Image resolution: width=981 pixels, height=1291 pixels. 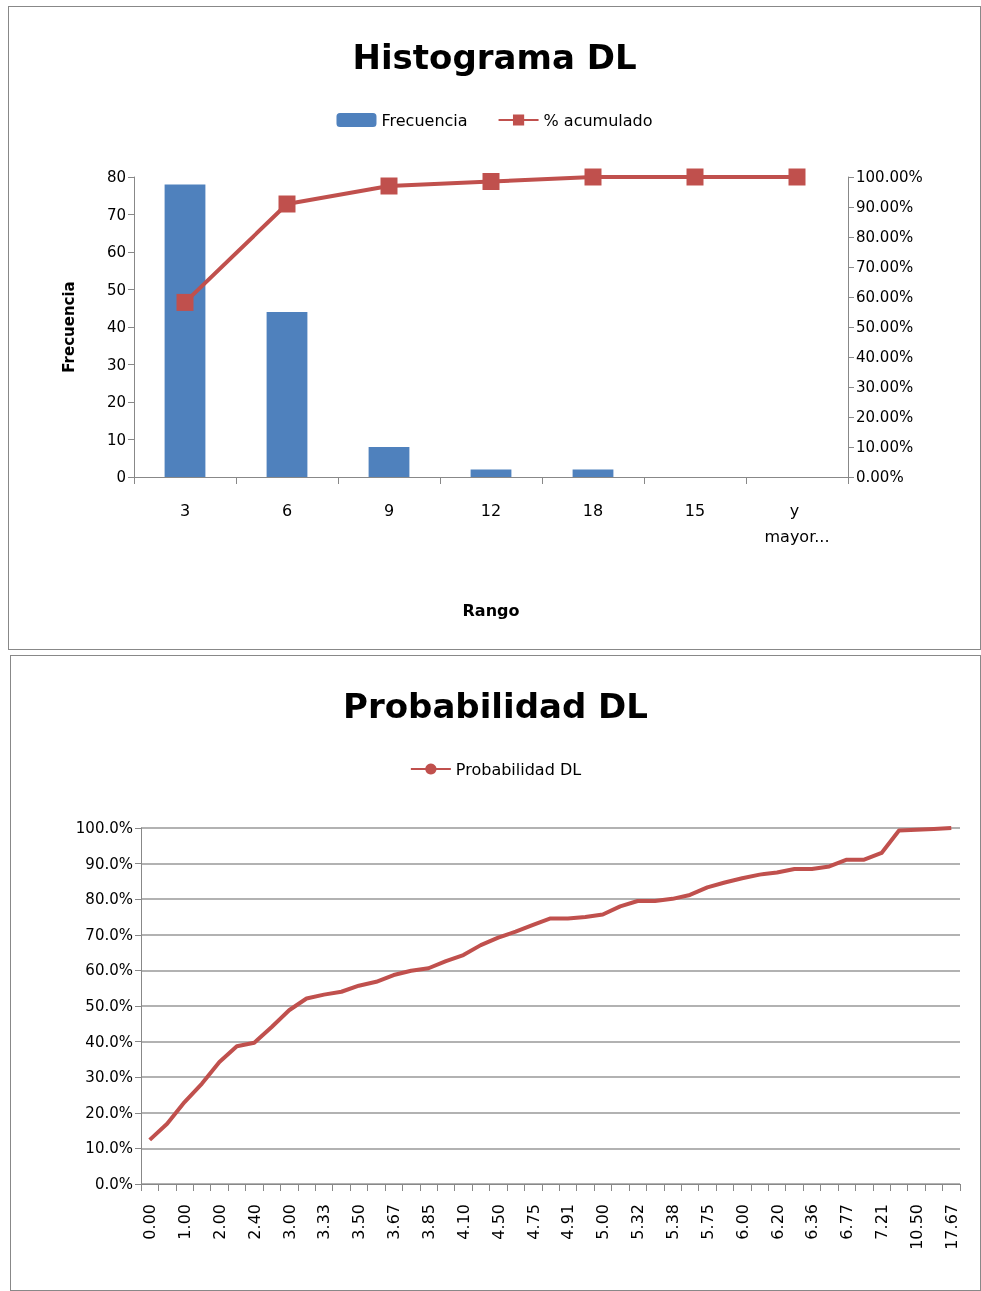 I want to click on x-tick-label: 2.00, so click(x=219, y=1222).